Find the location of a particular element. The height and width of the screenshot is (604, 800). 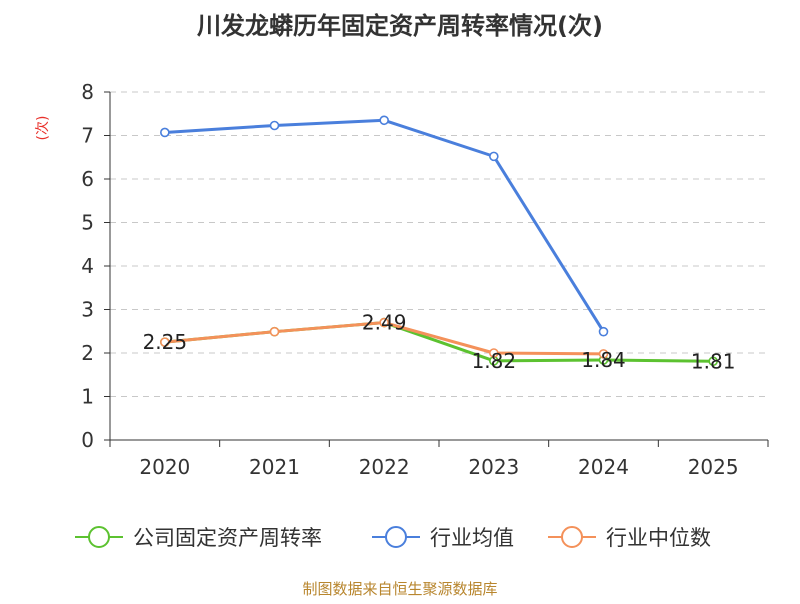

y-tick-label: 1 is located at coordinates (87, 397).